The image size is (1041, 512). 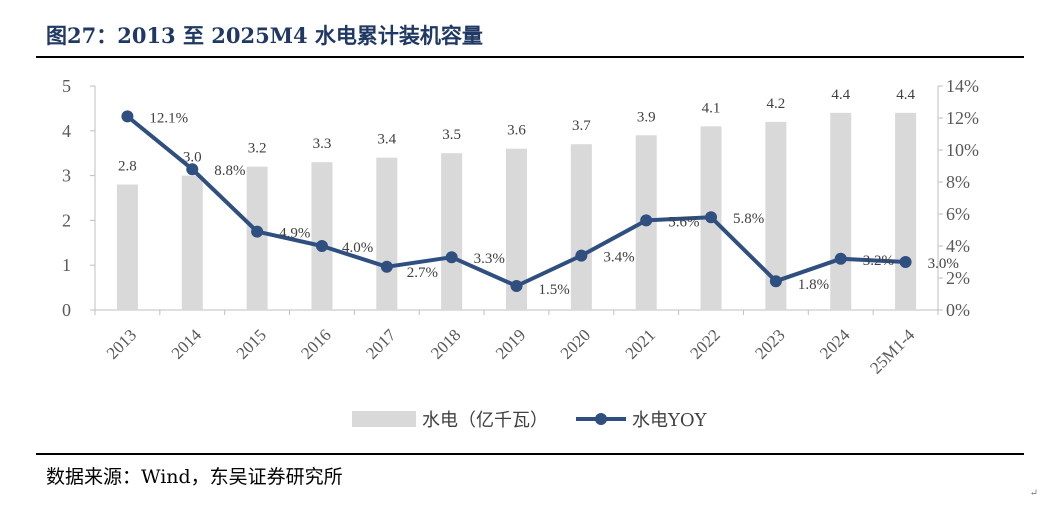 I want to click on category-label: 2019, so click(x=510, y=343).